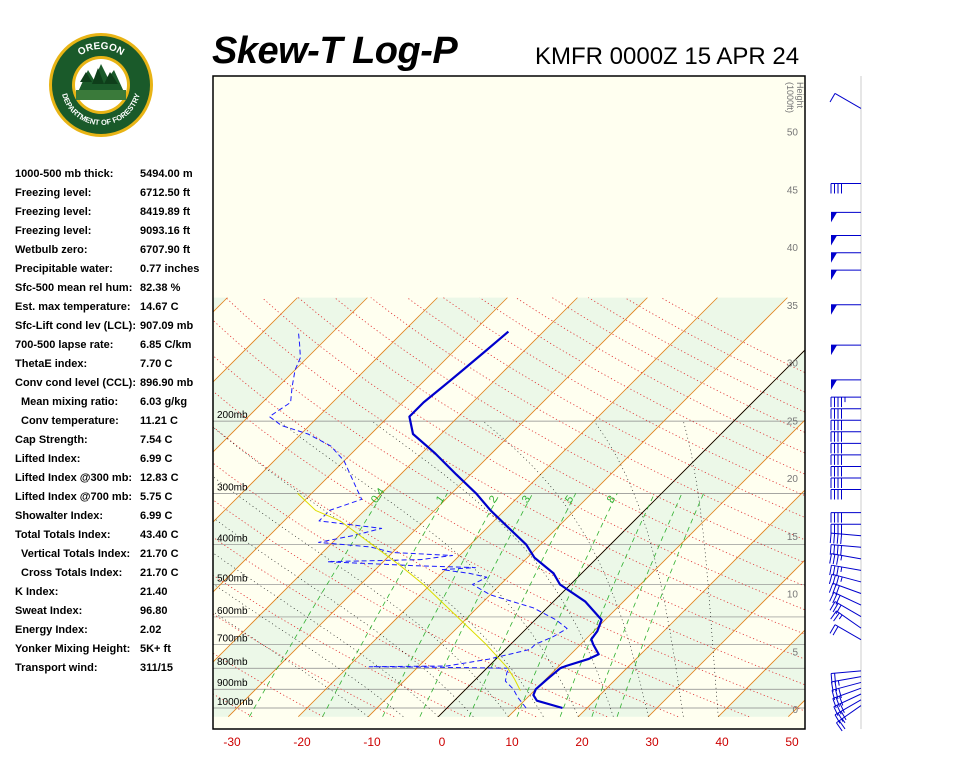  I want to click on temperature-line, so click(505, 520).